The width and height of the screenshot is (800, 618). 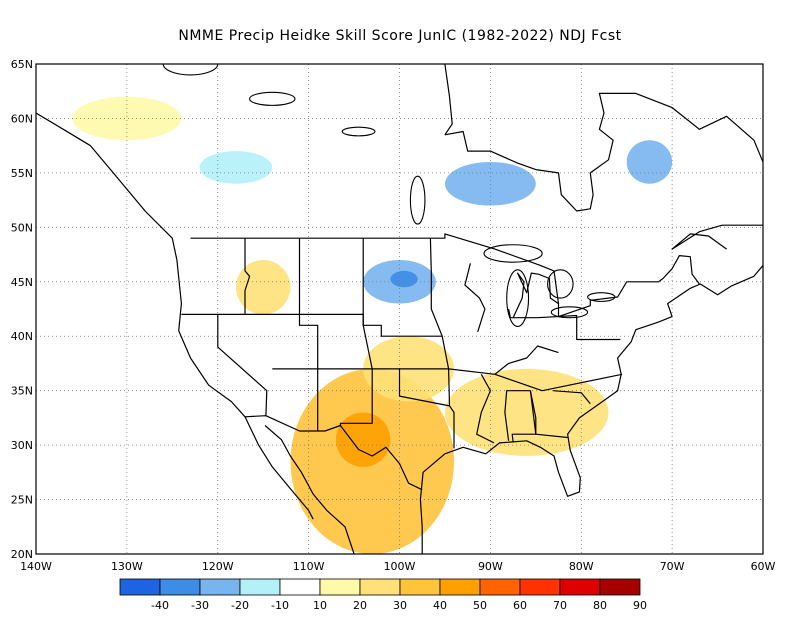 What do you see at coordinates (22, 227) in the screenshot?
I see `latitude-label: 50N` at bounding box center [22, 227].